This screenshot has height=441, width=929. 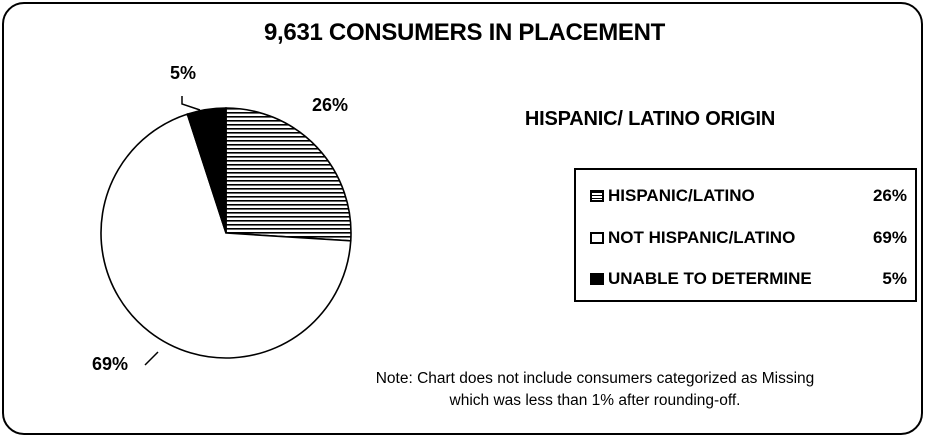 What do you see at coordinates (650, 119) in the screenshot?
I see `chart-subtitle: HISPANIC/ LATINO ORIGIN` at bounding box center [650, 119].